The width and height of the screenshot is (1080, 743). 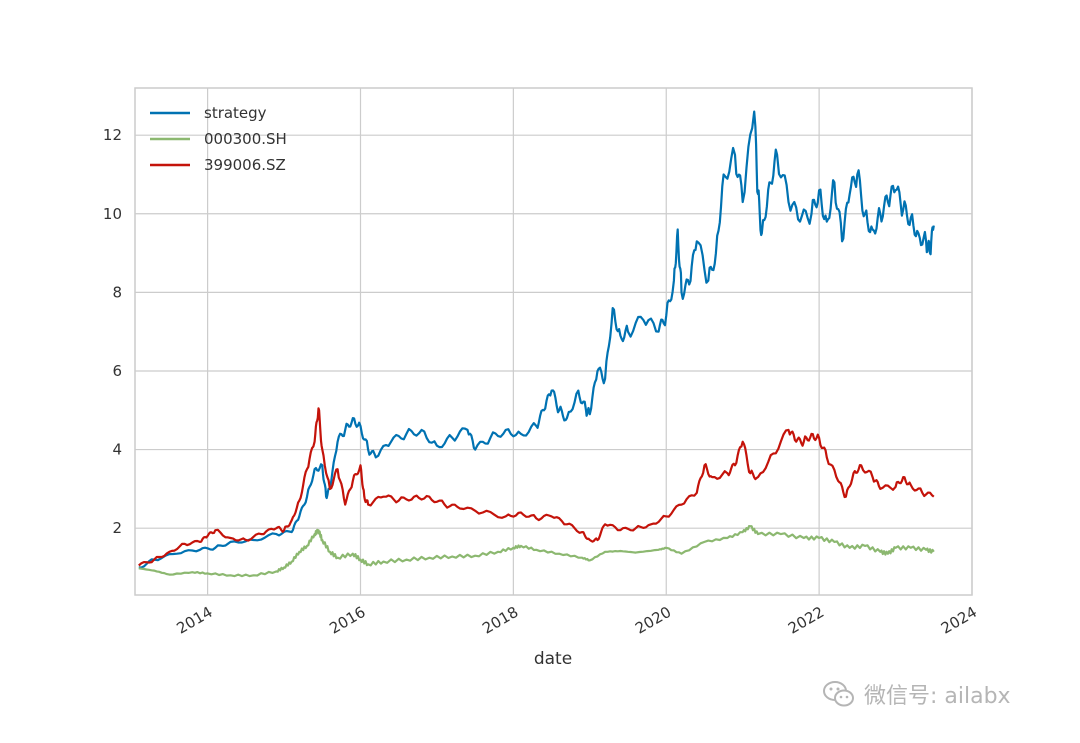 What do you see at coordinates (112, 135) in the screenshot?
I see `y-tick-label: 12` at bounding box center [112, 135].